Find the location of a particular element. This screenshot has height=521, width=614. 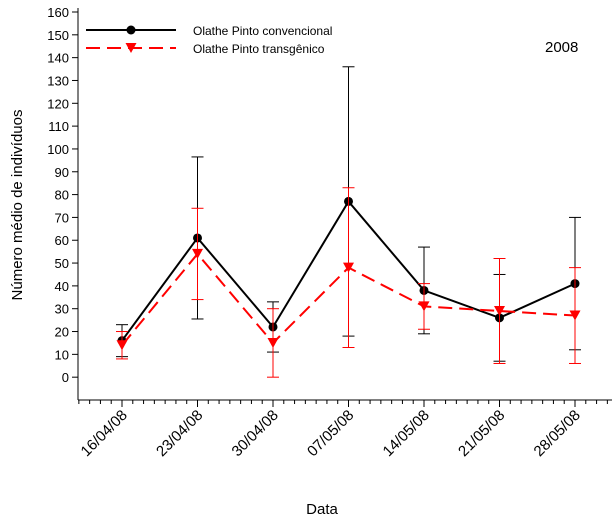

x-tick-label: 21/05/08 is located at coordinates (481, 433).